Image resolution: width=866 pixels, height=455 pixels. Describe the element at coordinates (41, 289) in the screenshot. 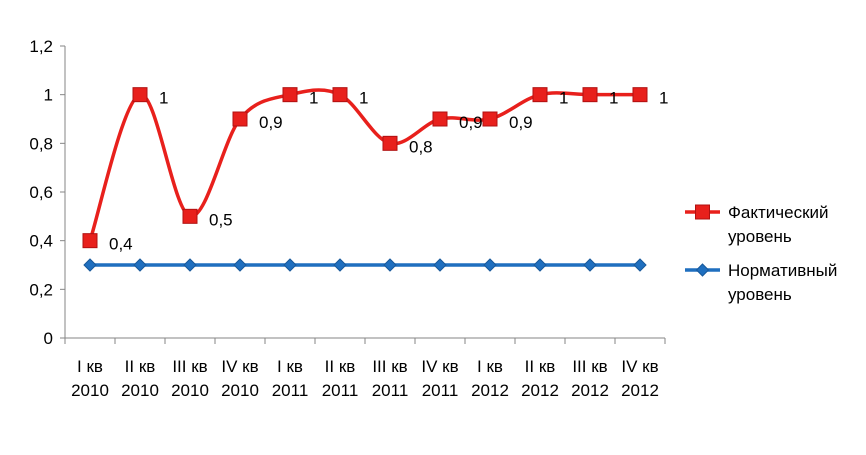

I see `y-tick-label: 0,2` at that location.